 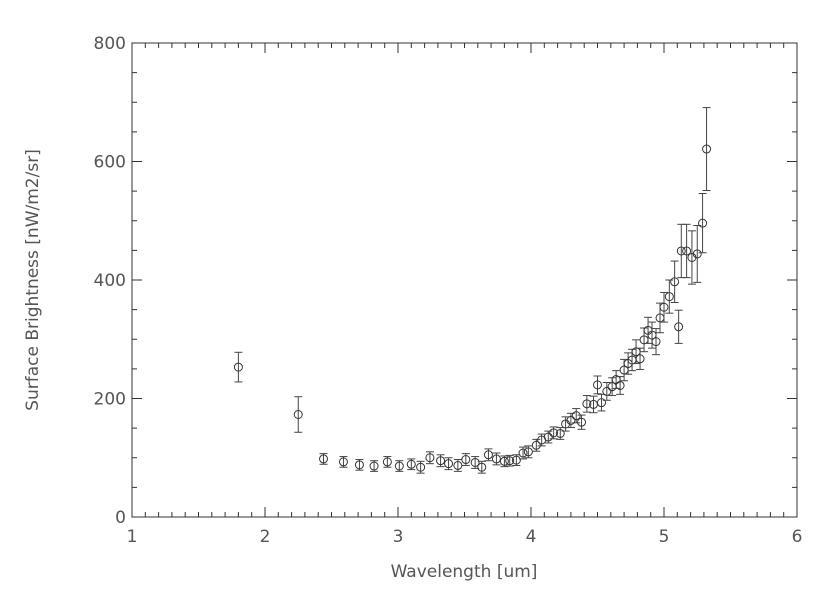 I want to click on x-tick-label: 1, so click(x=132, y=537).